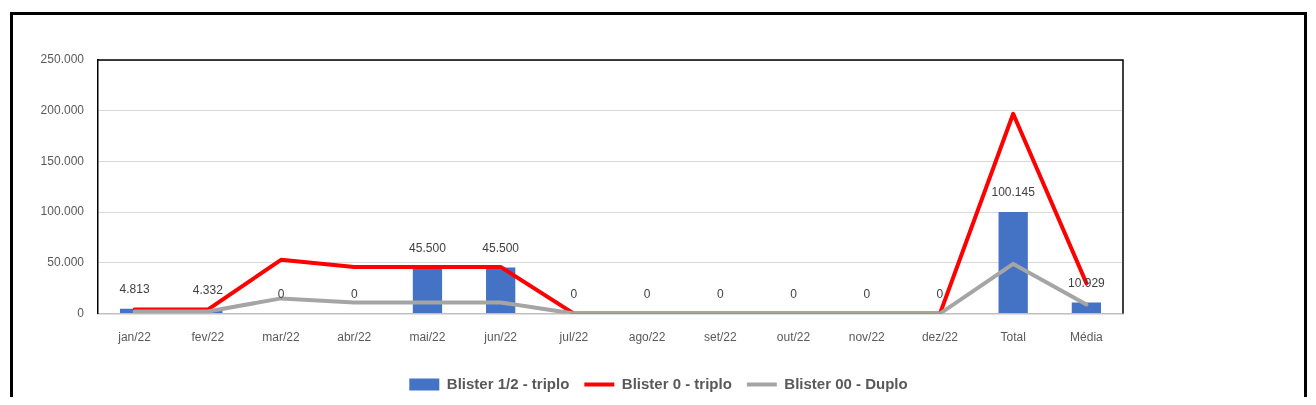 The width and height of the screenshot is (1316, 405). What do you see at coordinates (940, 337) in the screenshot?
I see `x-tick-label: dez/22` at bounding box center [940, 337].